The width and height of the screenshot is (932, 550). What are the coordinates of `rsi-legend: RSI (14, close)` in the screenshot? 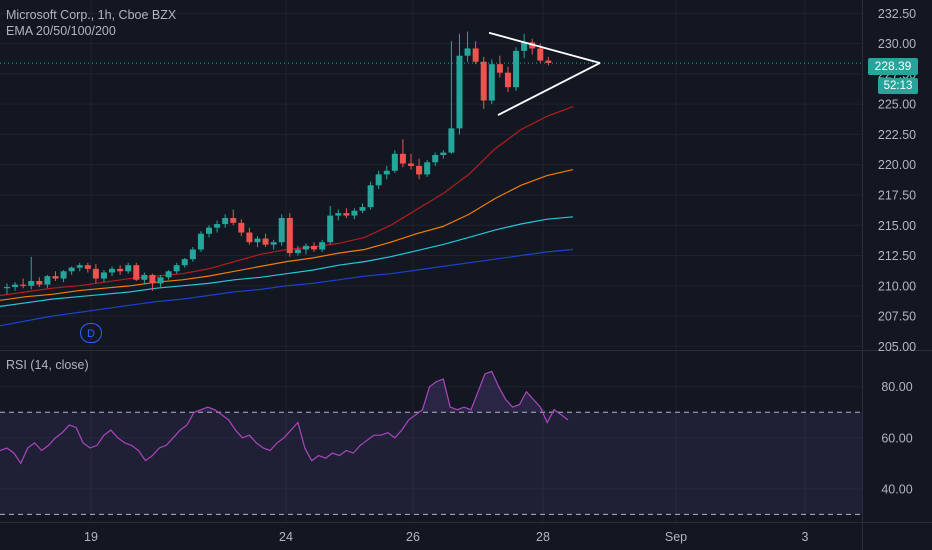 It's located at (47, 365).